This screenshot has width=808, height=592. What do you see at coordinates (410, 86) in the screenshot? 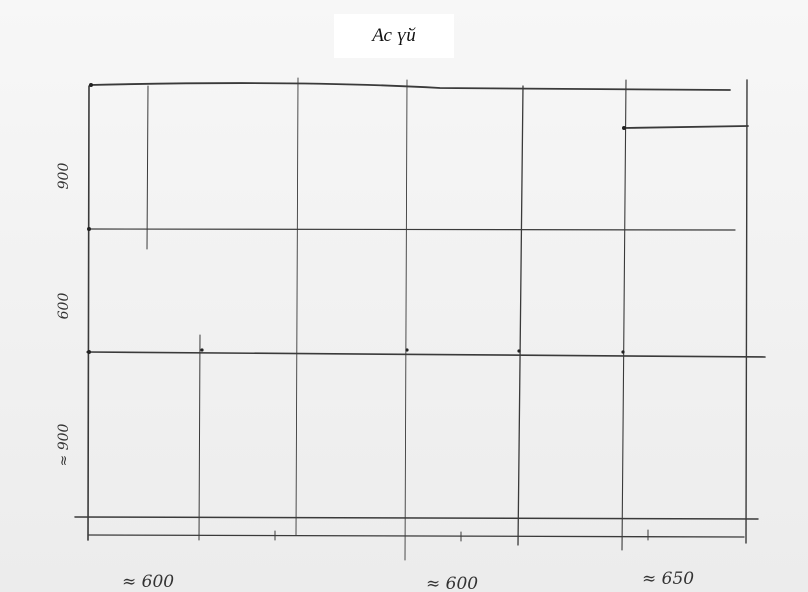
I see `top-edge-line` at bounding box center [410, 86].